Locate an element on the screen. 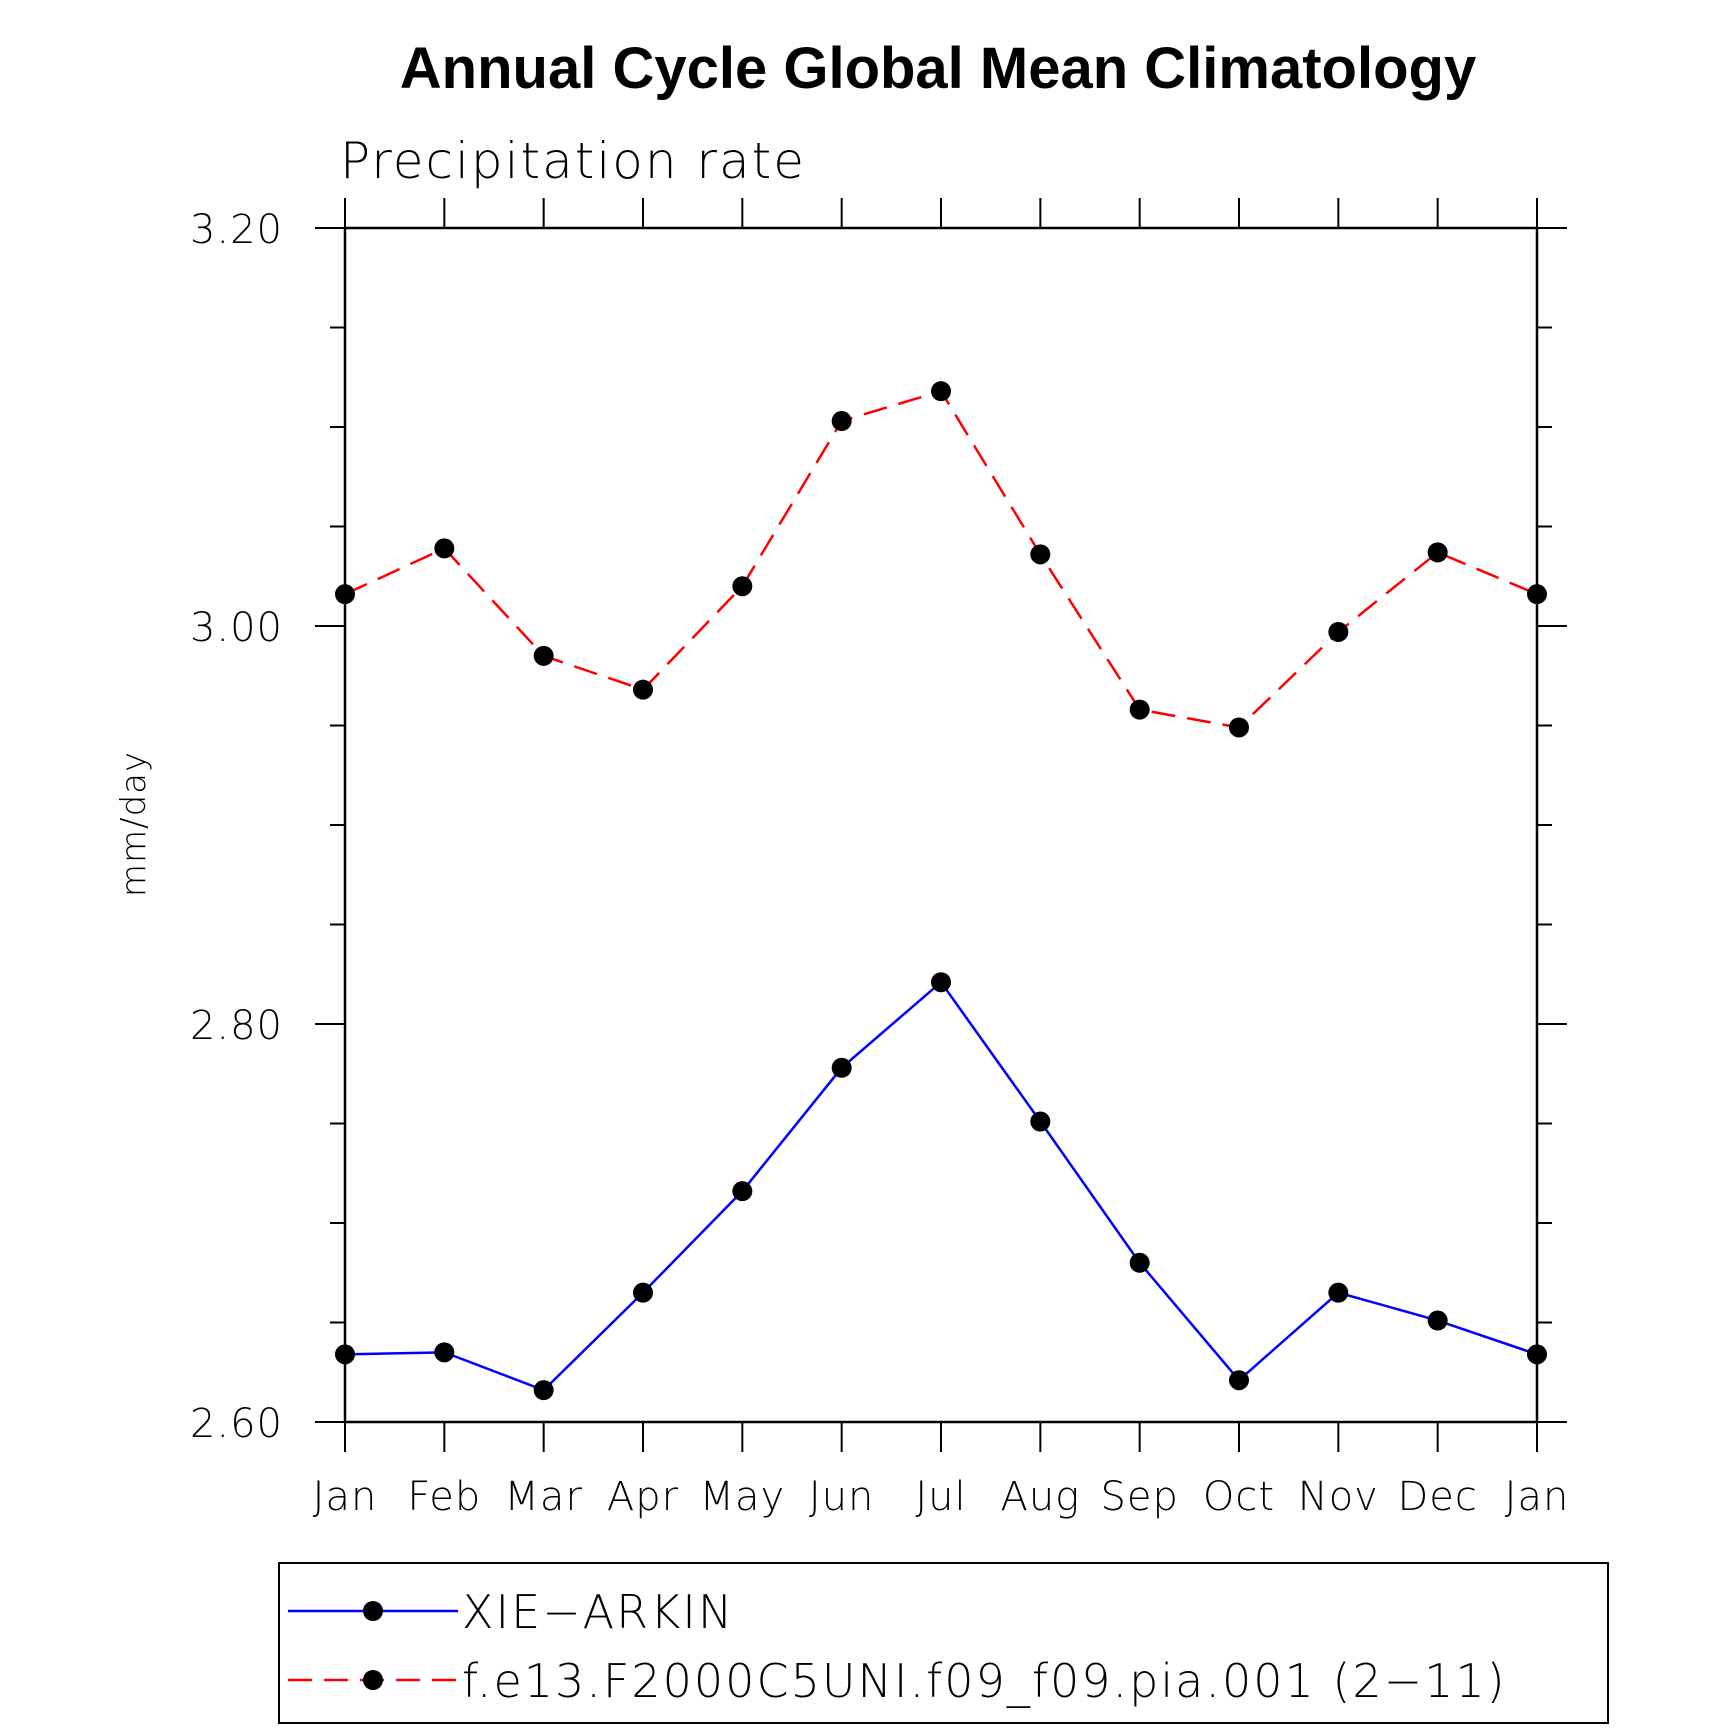 This screenshot has height=1729, width=1710. x-tick-label: Oct is located at coordinates (1239, 1497).